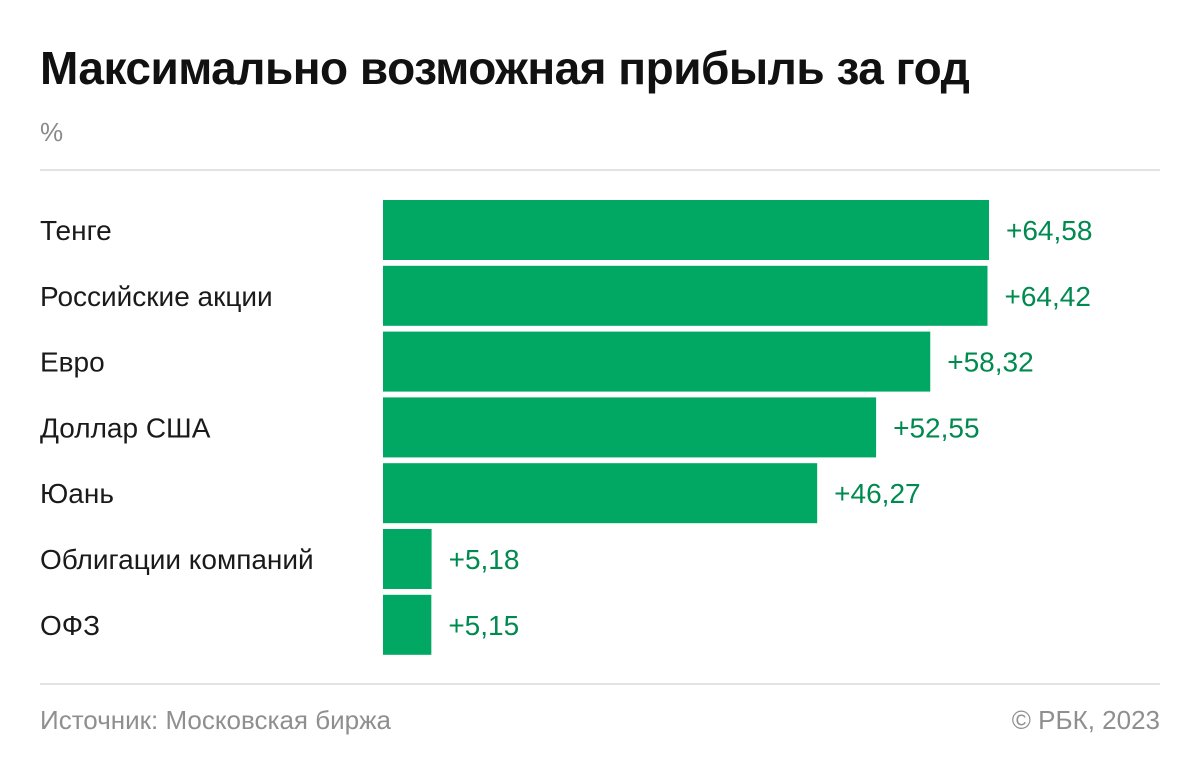 This screenshot has width=1200, height=777. What do you see at coordinates (77, 493) in the screenshot?
I see `category-label: Юань` at bounding box center [77, 493].